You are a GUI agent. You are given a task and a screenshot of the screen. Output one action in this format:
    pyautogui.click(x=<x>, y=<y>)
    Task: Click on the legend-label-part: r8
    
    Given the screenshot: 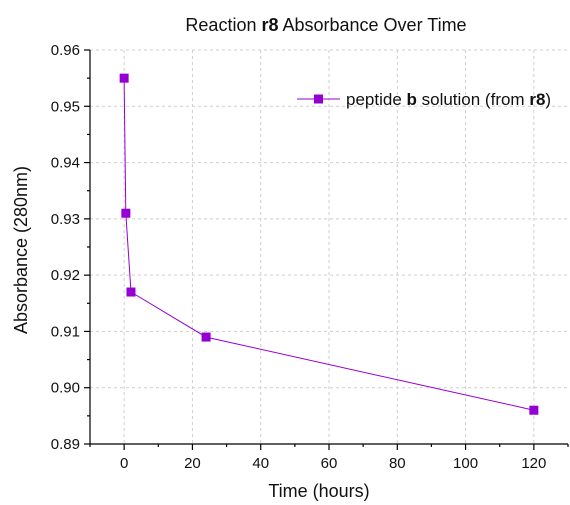 What is the action you would take?
    pyautogui.click(x=537, y=99)
    